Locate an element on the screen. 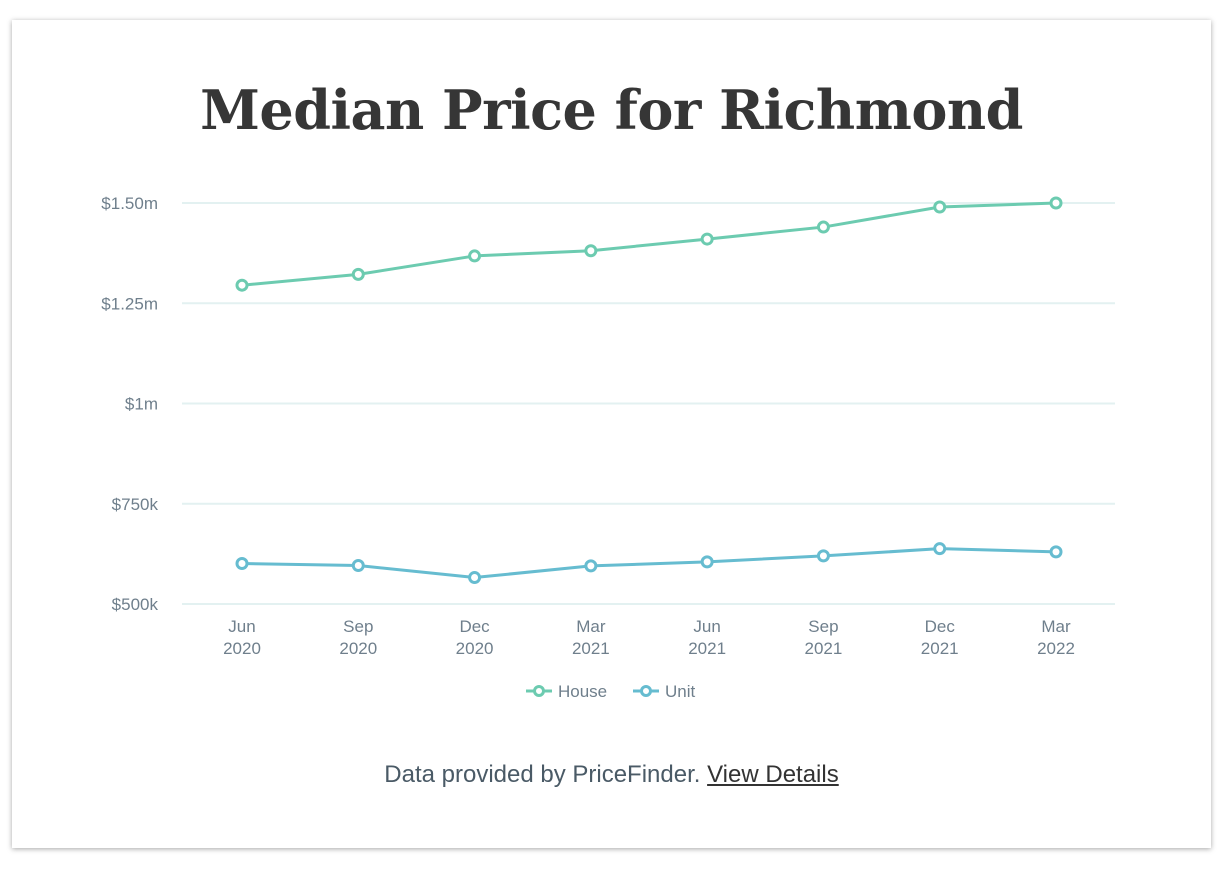 The width and height of the screenshot is (1225, 870). y-tick-label: $1.50m is located at coordinates (129, 203).